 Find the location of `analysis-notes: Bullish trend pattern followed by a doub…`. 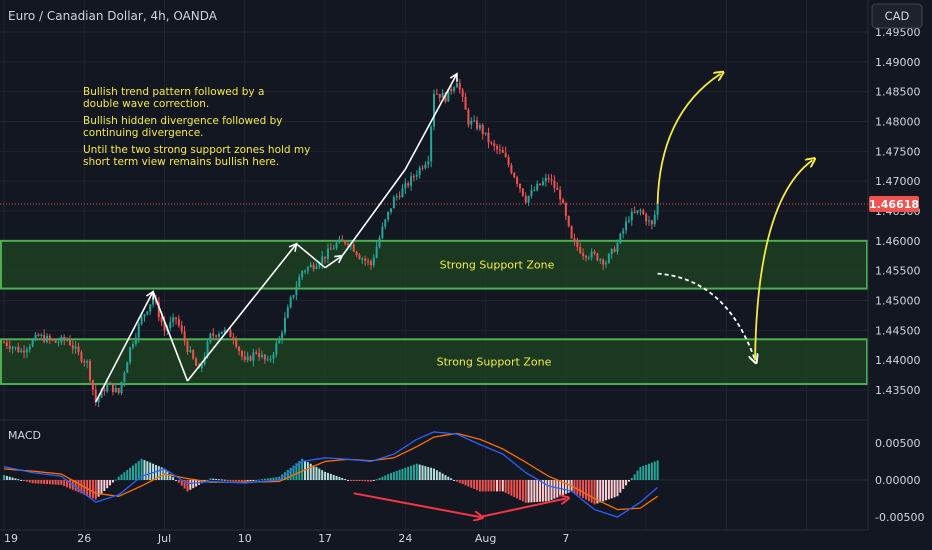

analysis-notes: Bullish trend pattern followed by a doub… is located at coordinates (196, 127).